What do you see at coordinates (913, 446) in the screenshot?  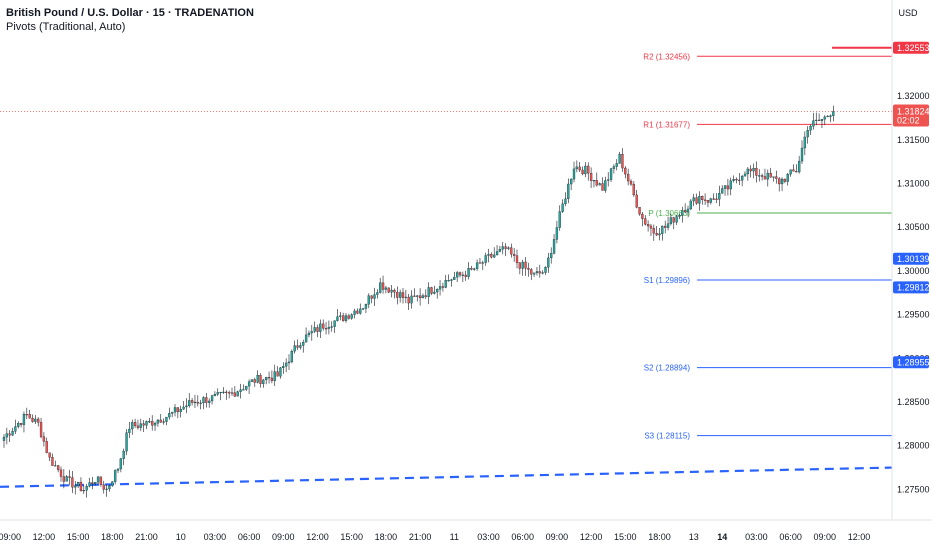 I see `price-tick-label: 1.28000` at bounding box center [913, 446].